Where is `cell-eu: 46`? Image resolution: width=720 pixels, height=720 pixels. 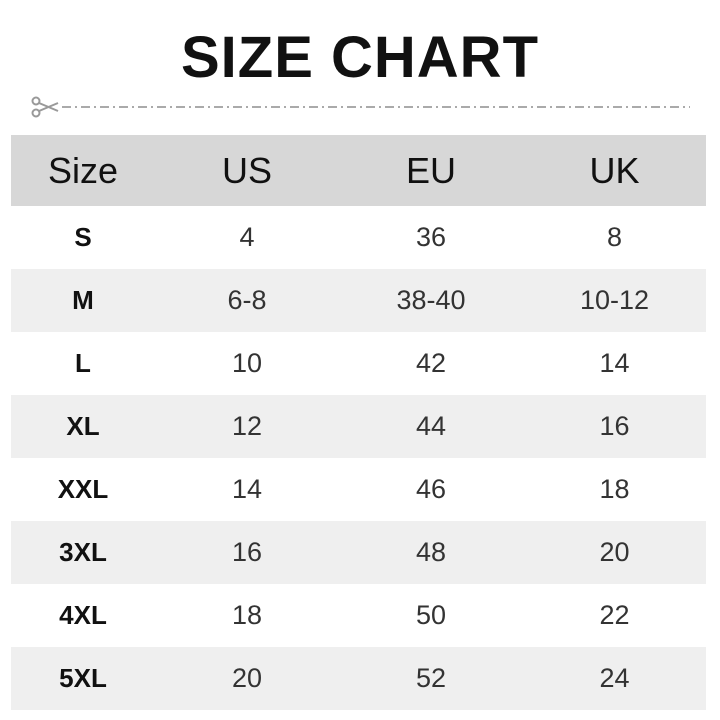
cell-eu: 46 is located at coordinates (431, 489).